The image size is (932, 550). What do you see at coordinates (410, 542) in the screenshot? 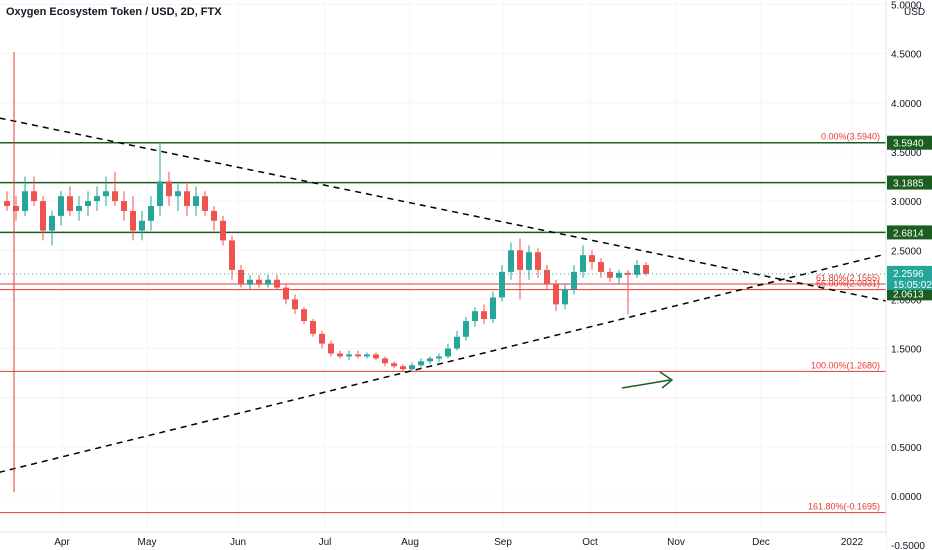
I see `time-tick-label: Aug` at bounding box center [410, 542].